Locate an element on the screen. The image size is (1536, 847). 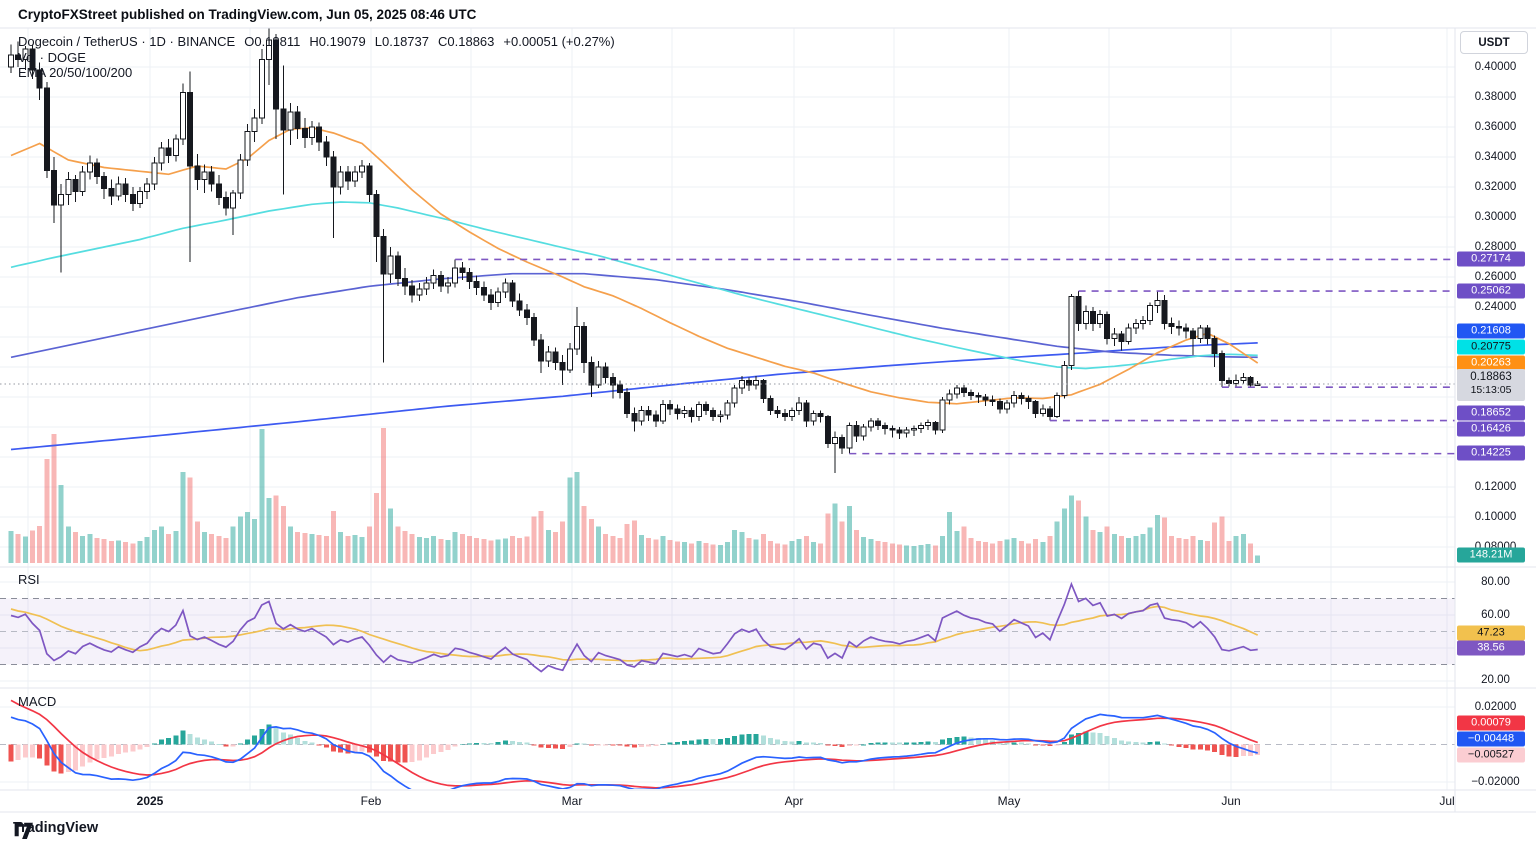
axis-tick-label: 0.40000 is located at coordinates (1495, 67).